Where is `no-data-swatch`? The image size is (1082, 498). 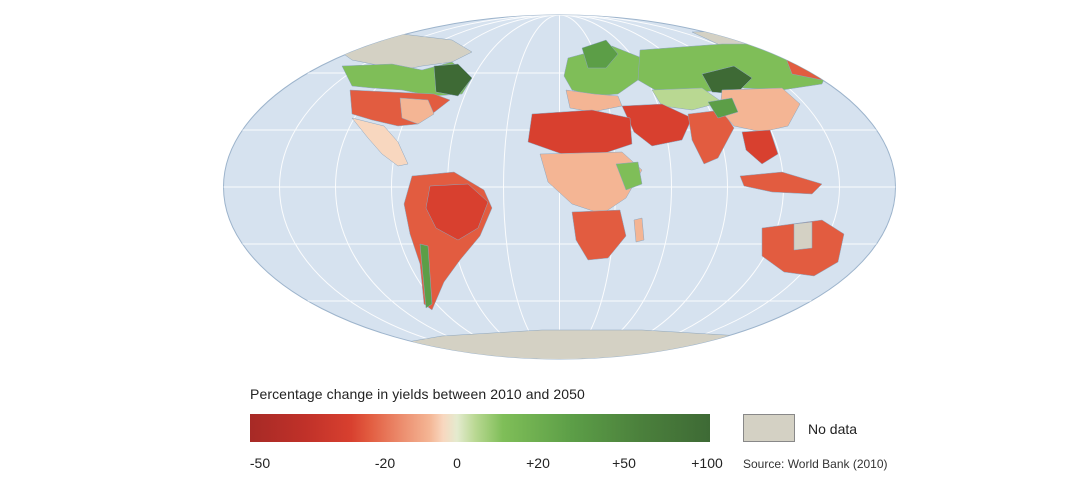
no-data-swatch is located at coordinates (769, 428).